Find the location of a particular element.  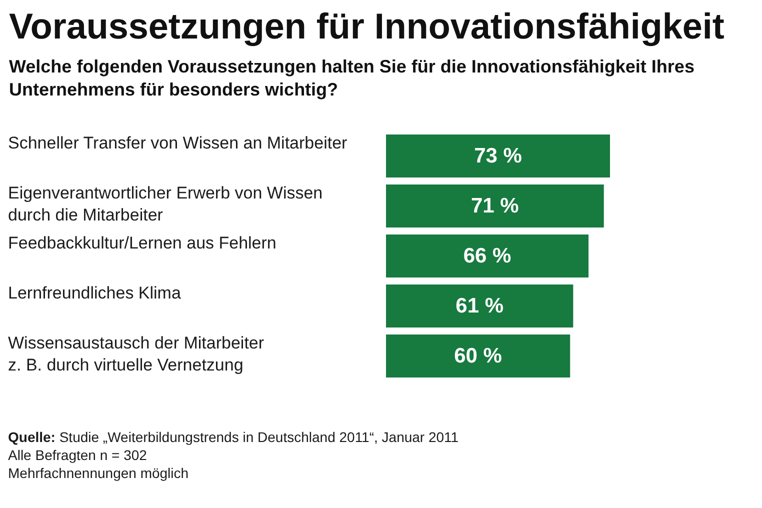

data-label: 66 % is located at coordinates (487, 256).